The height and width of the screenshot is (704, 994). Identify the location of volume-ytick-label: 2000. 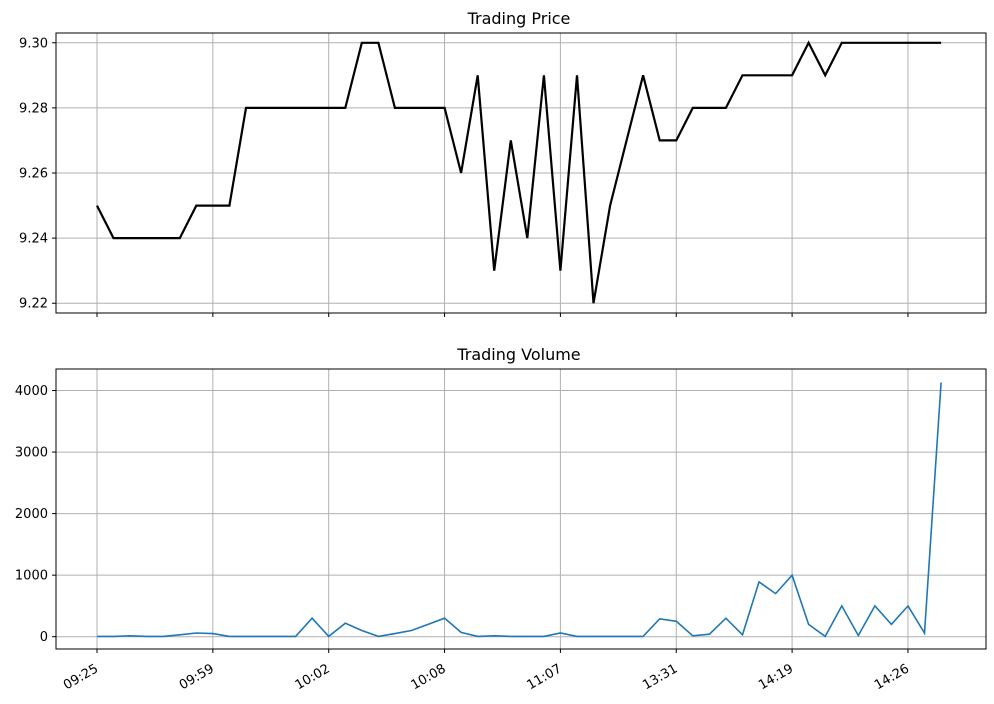
(31, 514).